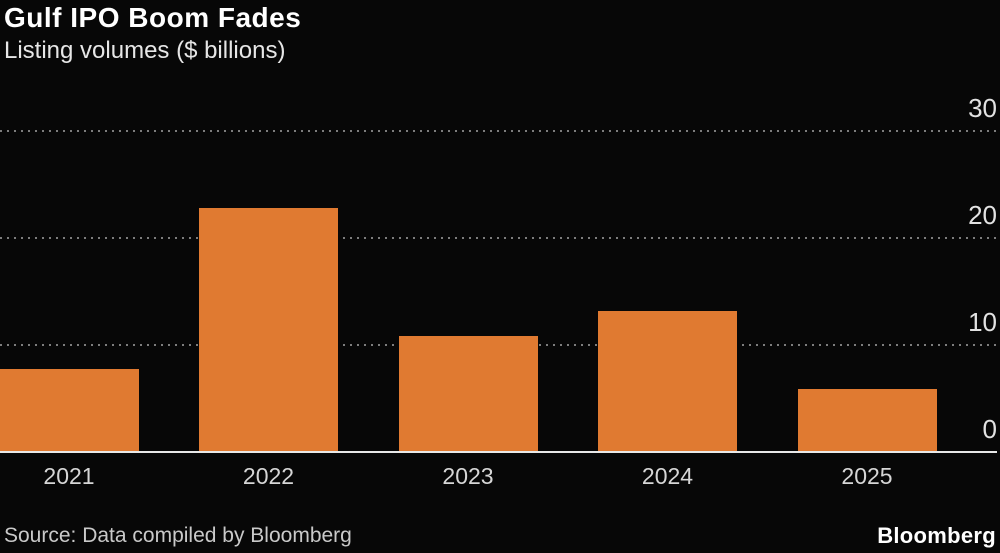 This screenshot has width=1000, height=553. What do you see at coordinates (667, 381) in the screenshot?
I see `bar-2024` at bounding box center [667, 381].